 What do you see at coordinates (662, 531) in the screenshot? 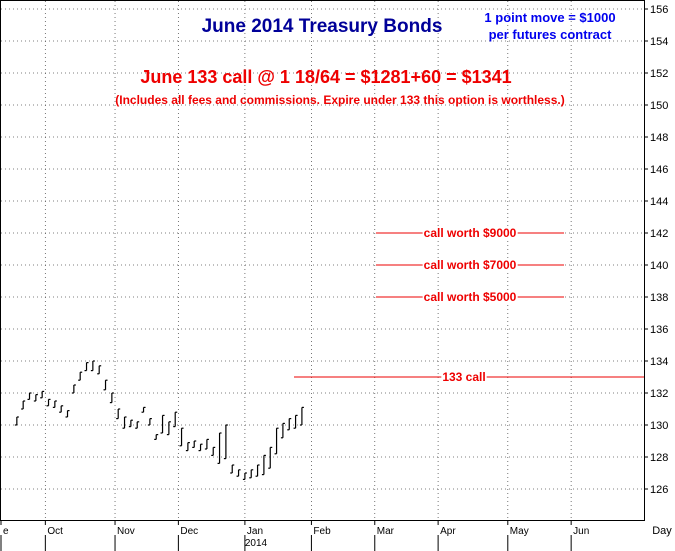
I see `x-axis-label: Day` at bounding box center [662, 531].